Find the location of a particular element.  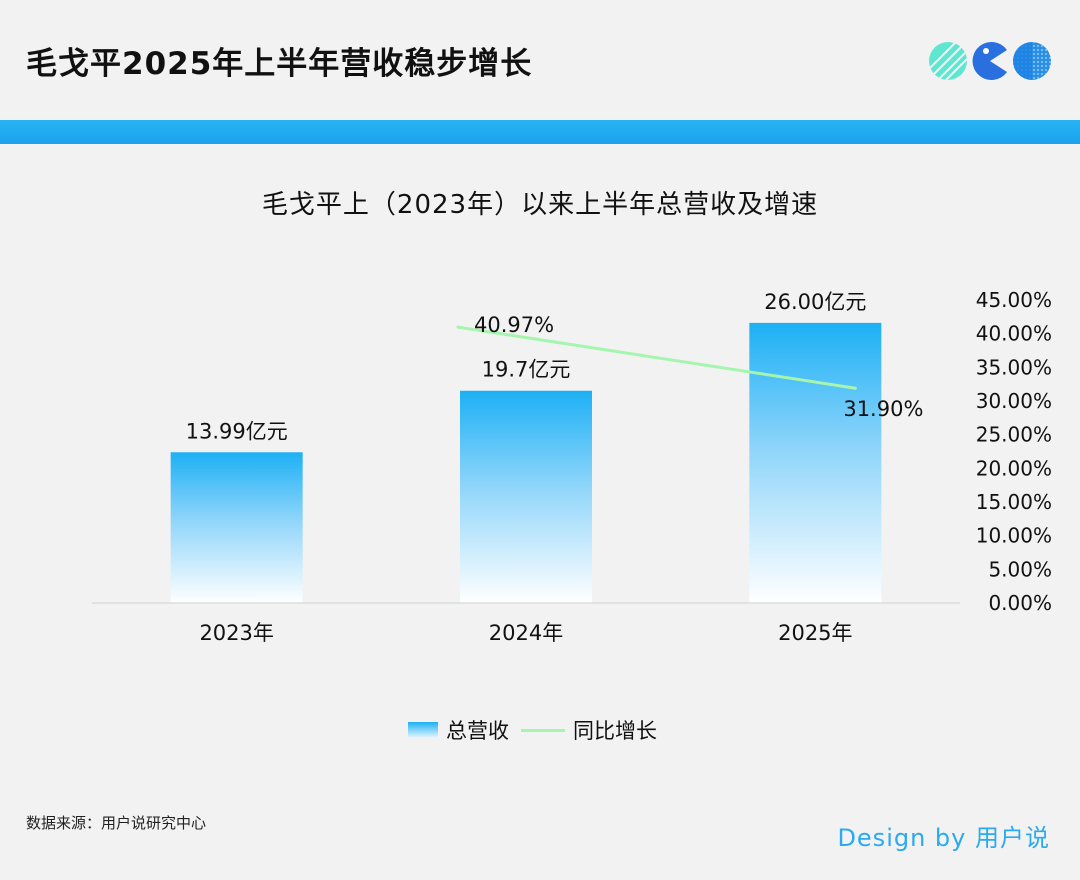

legend: 总营收 同比增长 is located at coordinates (532, 730).